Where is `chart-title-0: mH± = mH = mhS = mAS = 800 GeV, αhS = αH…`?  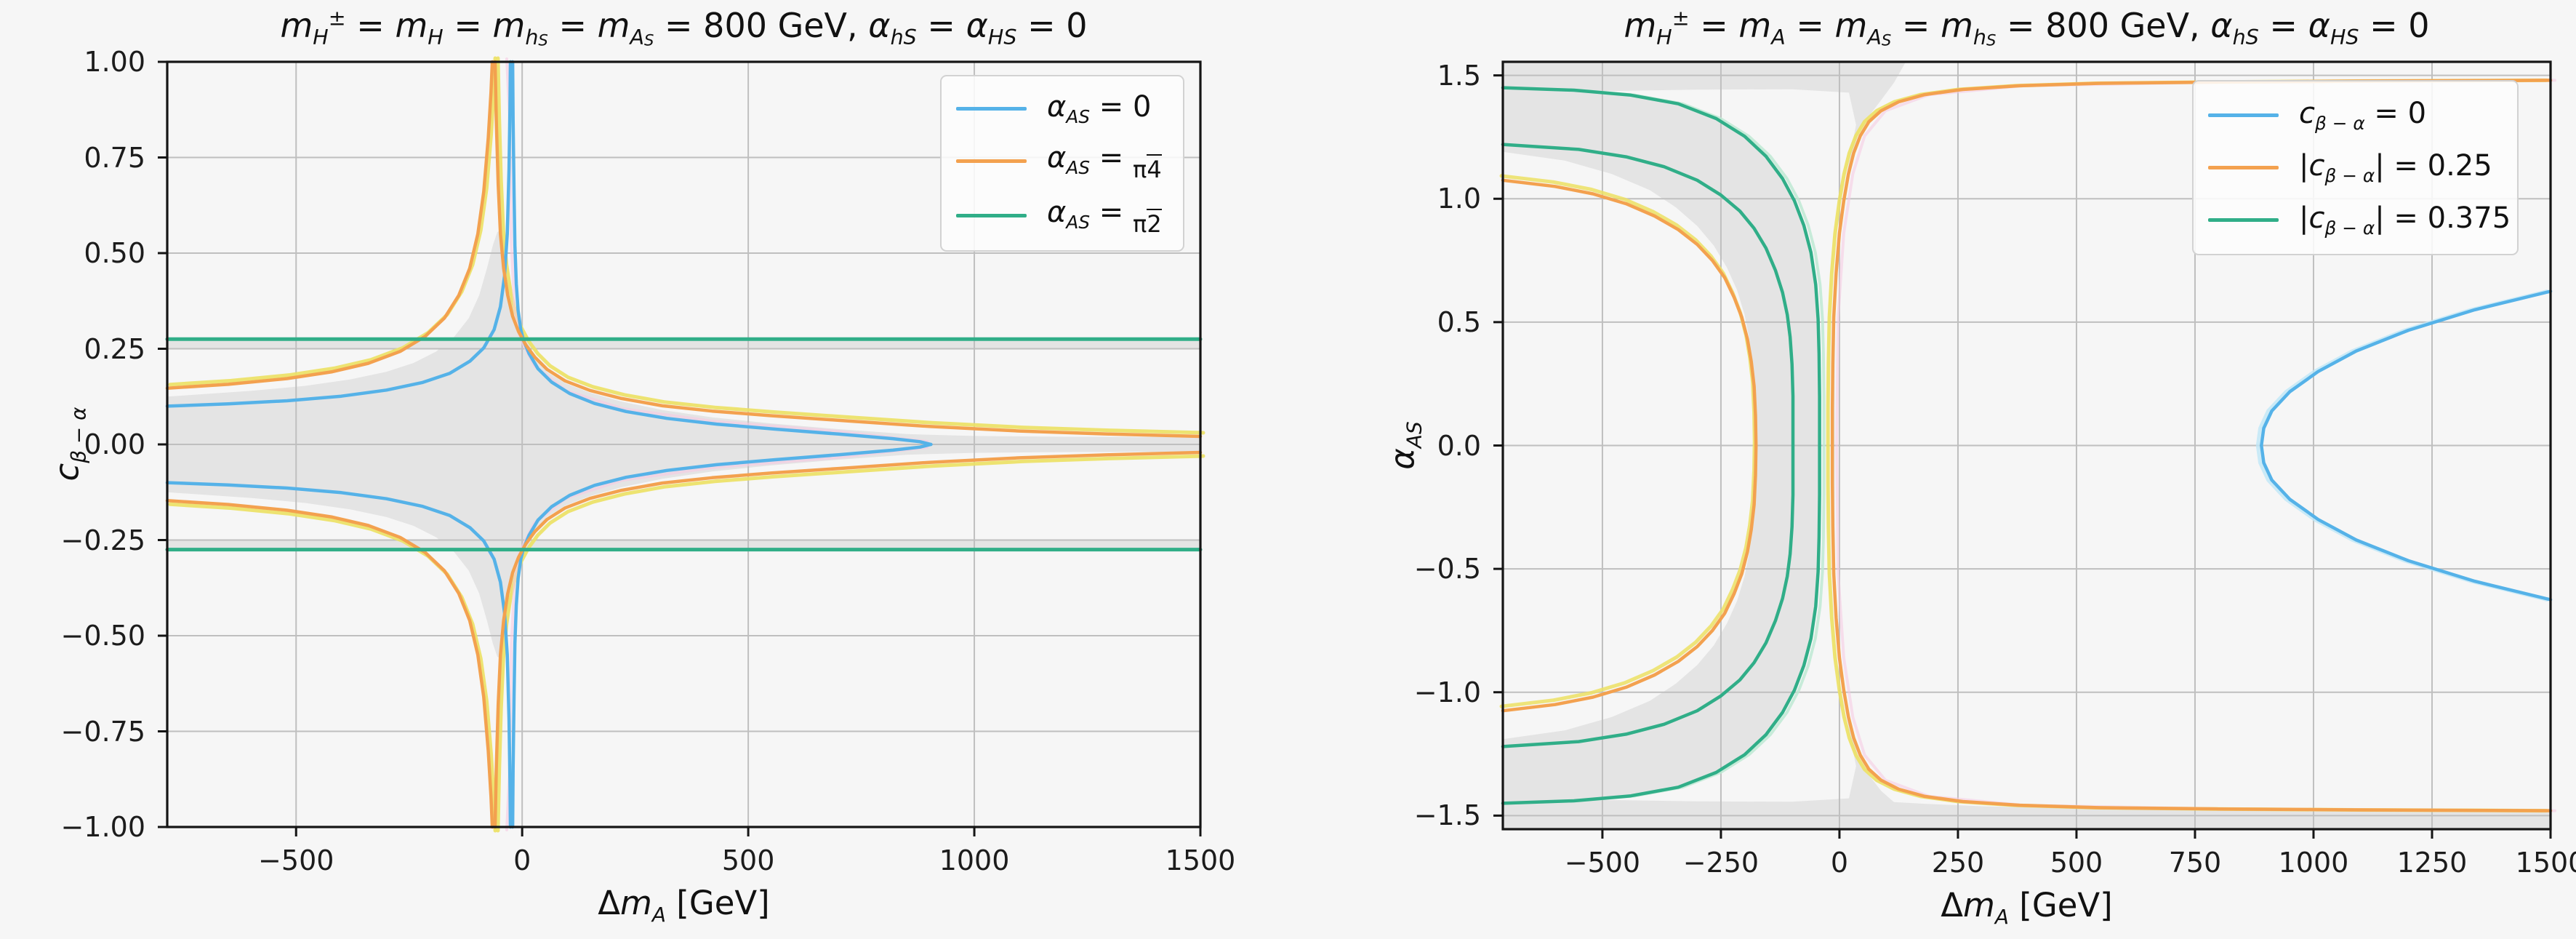
chart-title-0: mH± = mH = mhS = mAS = 800 GeV, αhS = αH… is located at coordinates (684, 28).